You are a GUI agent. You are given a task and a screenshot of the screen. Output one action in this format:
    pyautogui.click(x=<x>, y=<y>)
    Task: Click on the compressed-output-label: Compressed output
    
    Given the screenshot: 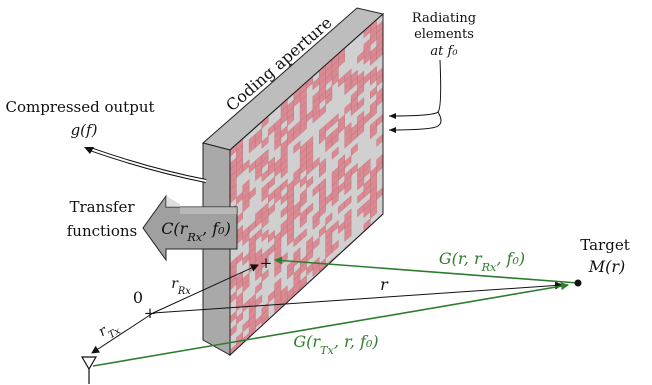 What is the action you would take?
    pyautogui.click(x=79, y=107)
    